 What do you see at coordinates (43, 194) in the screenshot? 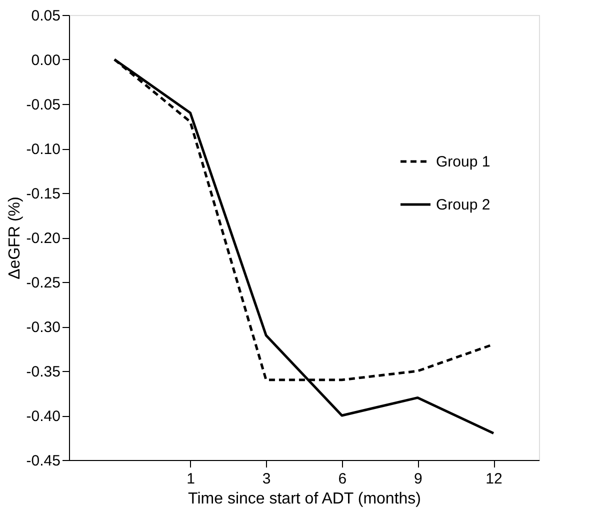
I see `y-tick-label: -0.15` at bounding box center [43, 194].